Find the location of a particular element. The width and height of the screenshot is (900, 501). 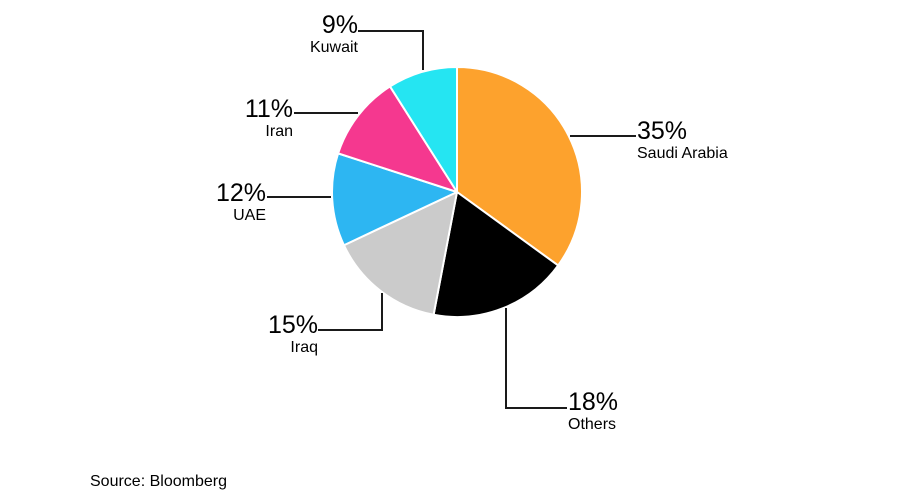

callout-others: 18% Others is located at coordinates (593, 412).